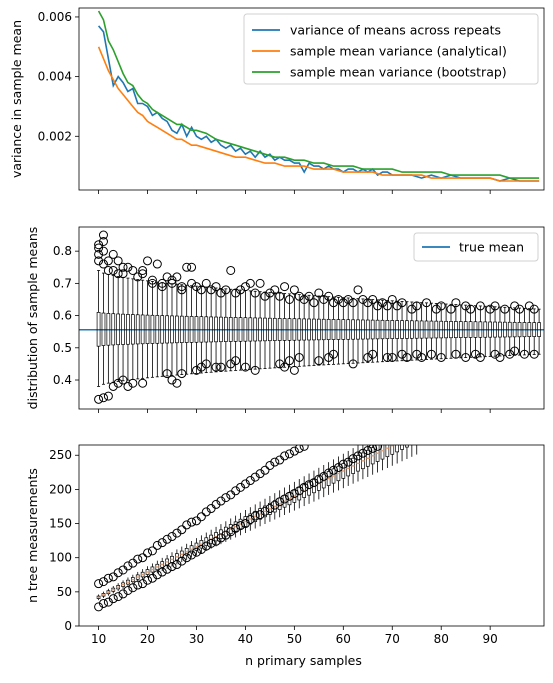 Image resolution: width=553 pixels, height=683 pixels. What do you see at coordinates (245, 639) in the screenshot?
I see `x-tick-label: 40` at bounding box center [245, 639].